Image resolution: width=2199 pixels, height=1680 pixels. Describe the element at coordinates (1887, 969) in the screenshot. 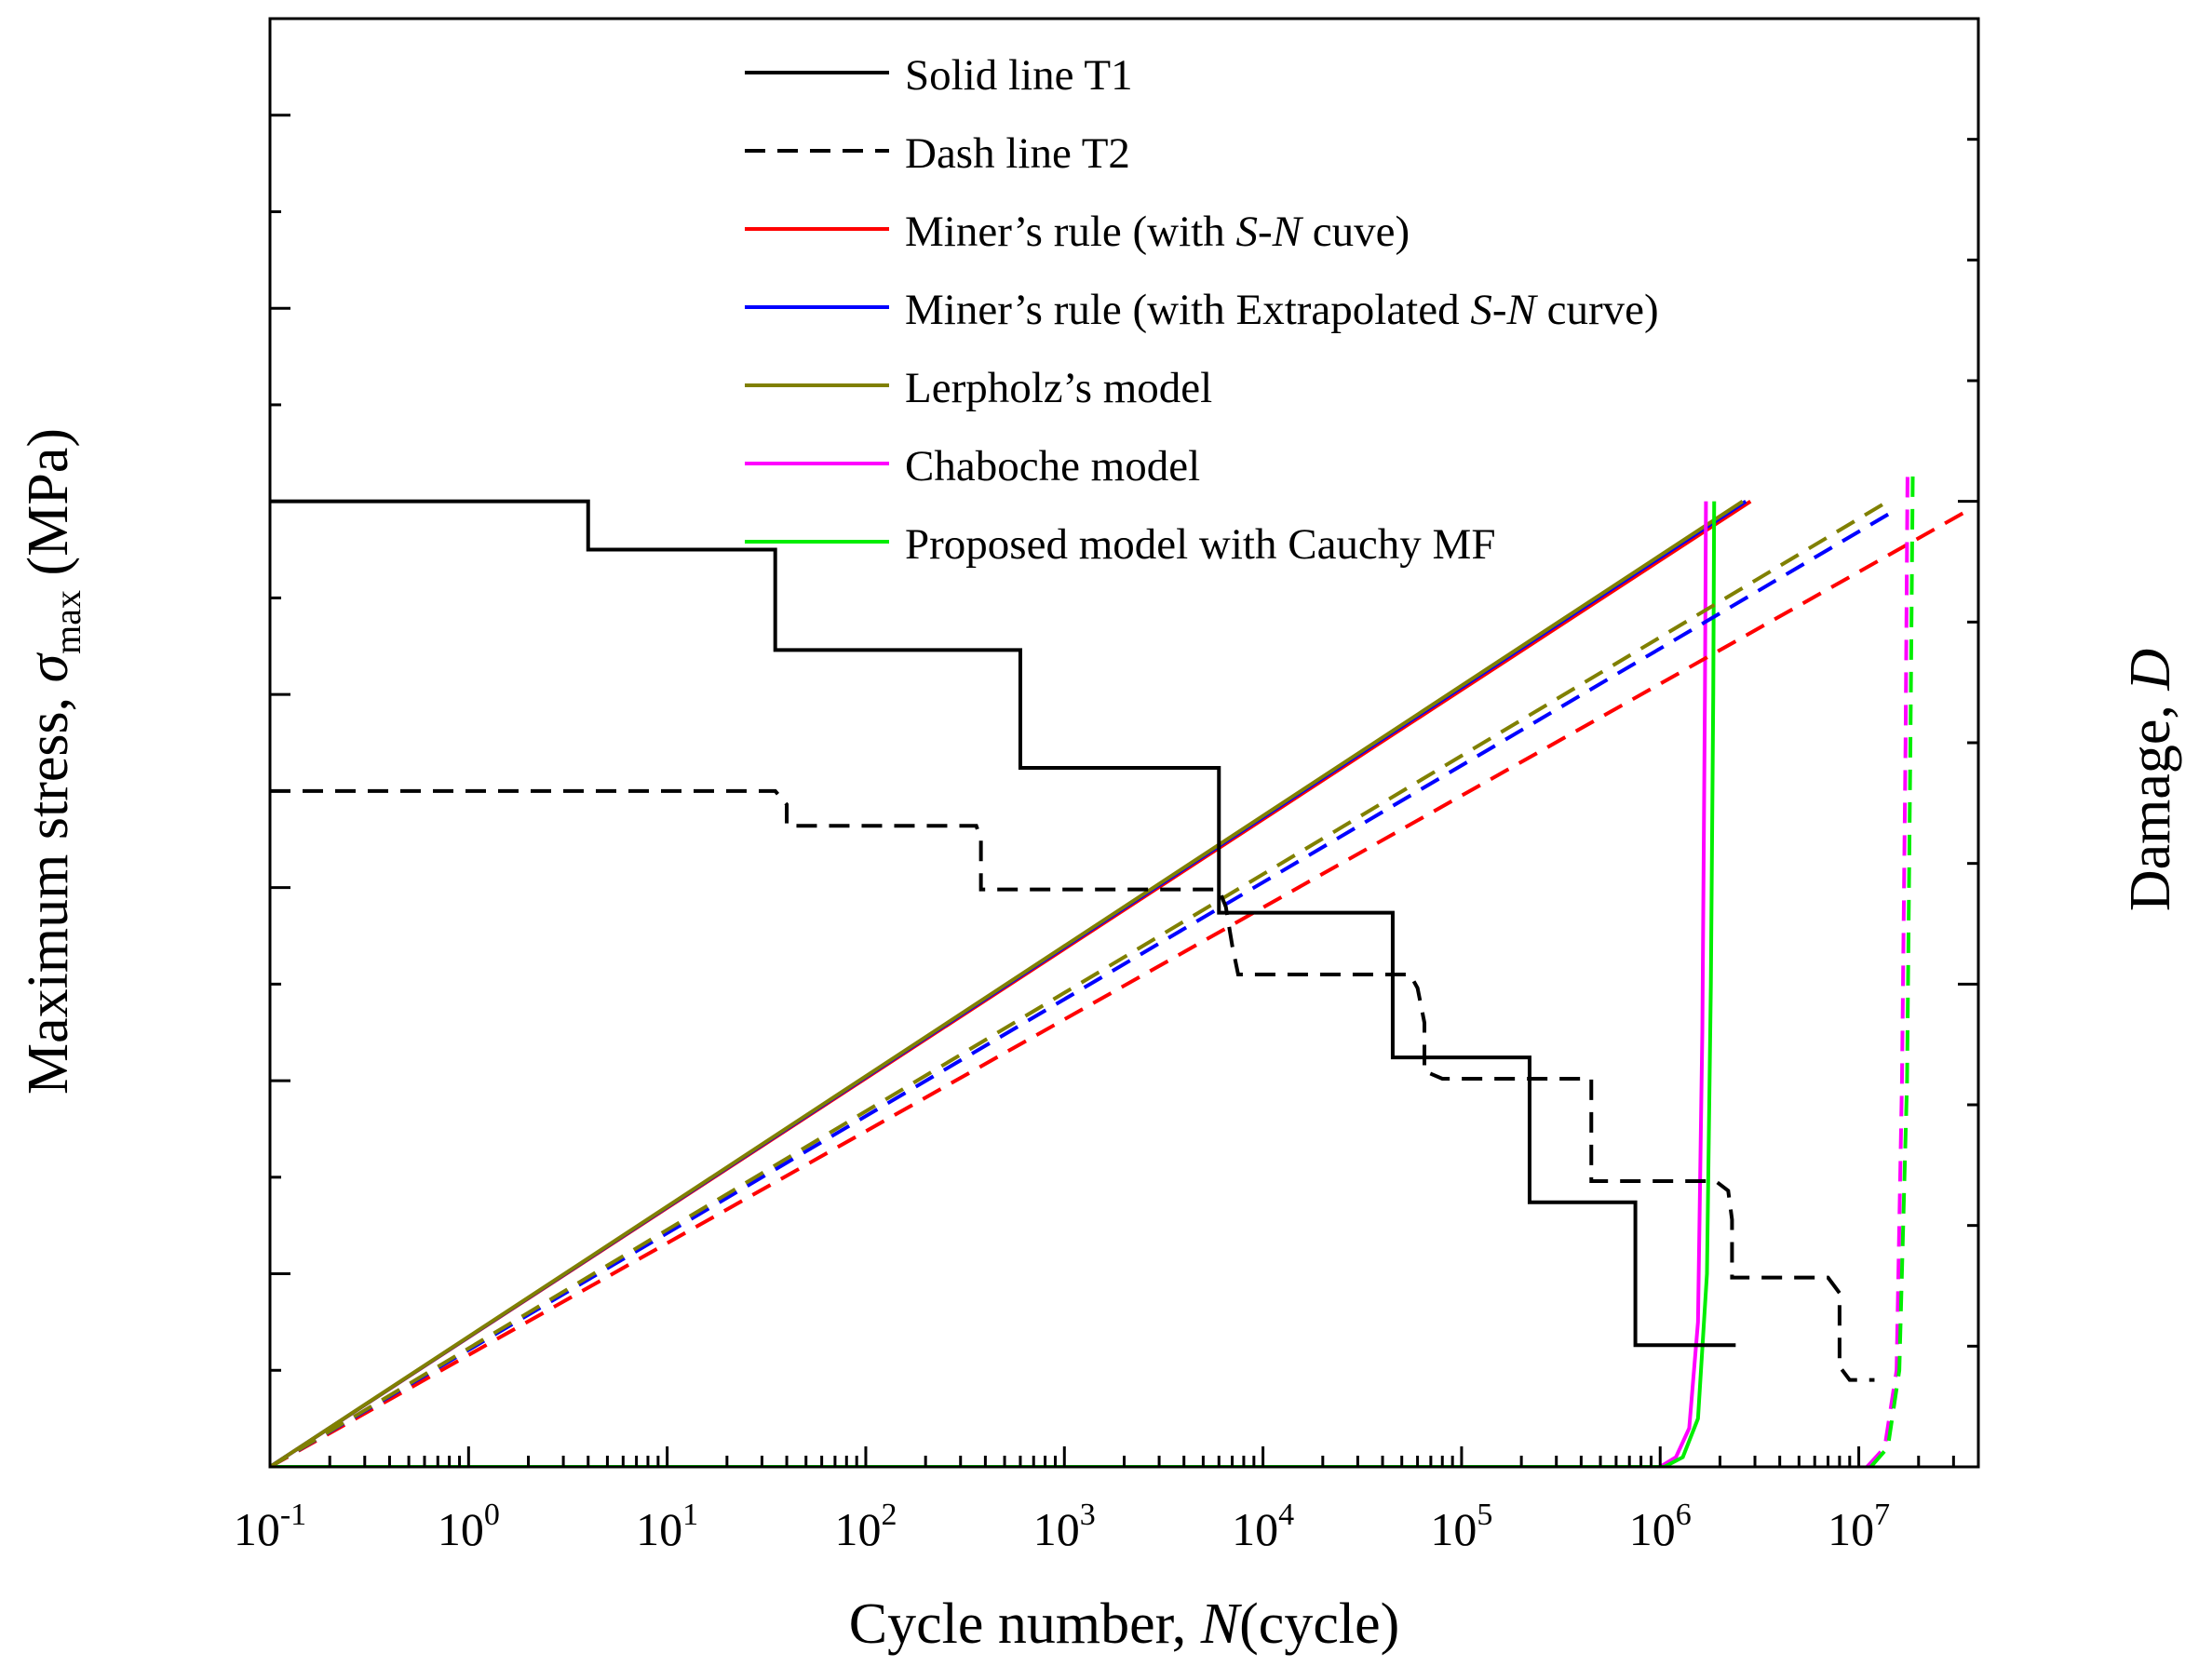

I see `damage-line-t2-chaboche-model` at that location.